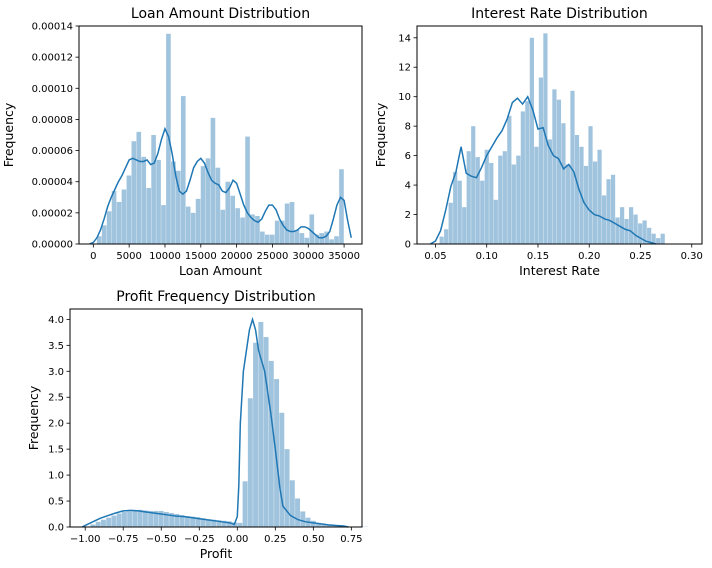 The width and height of the screenshot is (712, 568). I want to click on x-ticks-loan-amount: 0 5000 10000 15000 20000 25000 30000 35000, so click(225, 253).